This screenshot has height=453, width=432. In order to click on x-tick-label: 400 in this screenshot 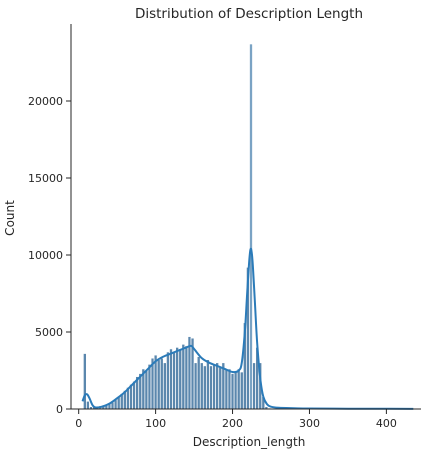, I will do `click(386, 423)`.